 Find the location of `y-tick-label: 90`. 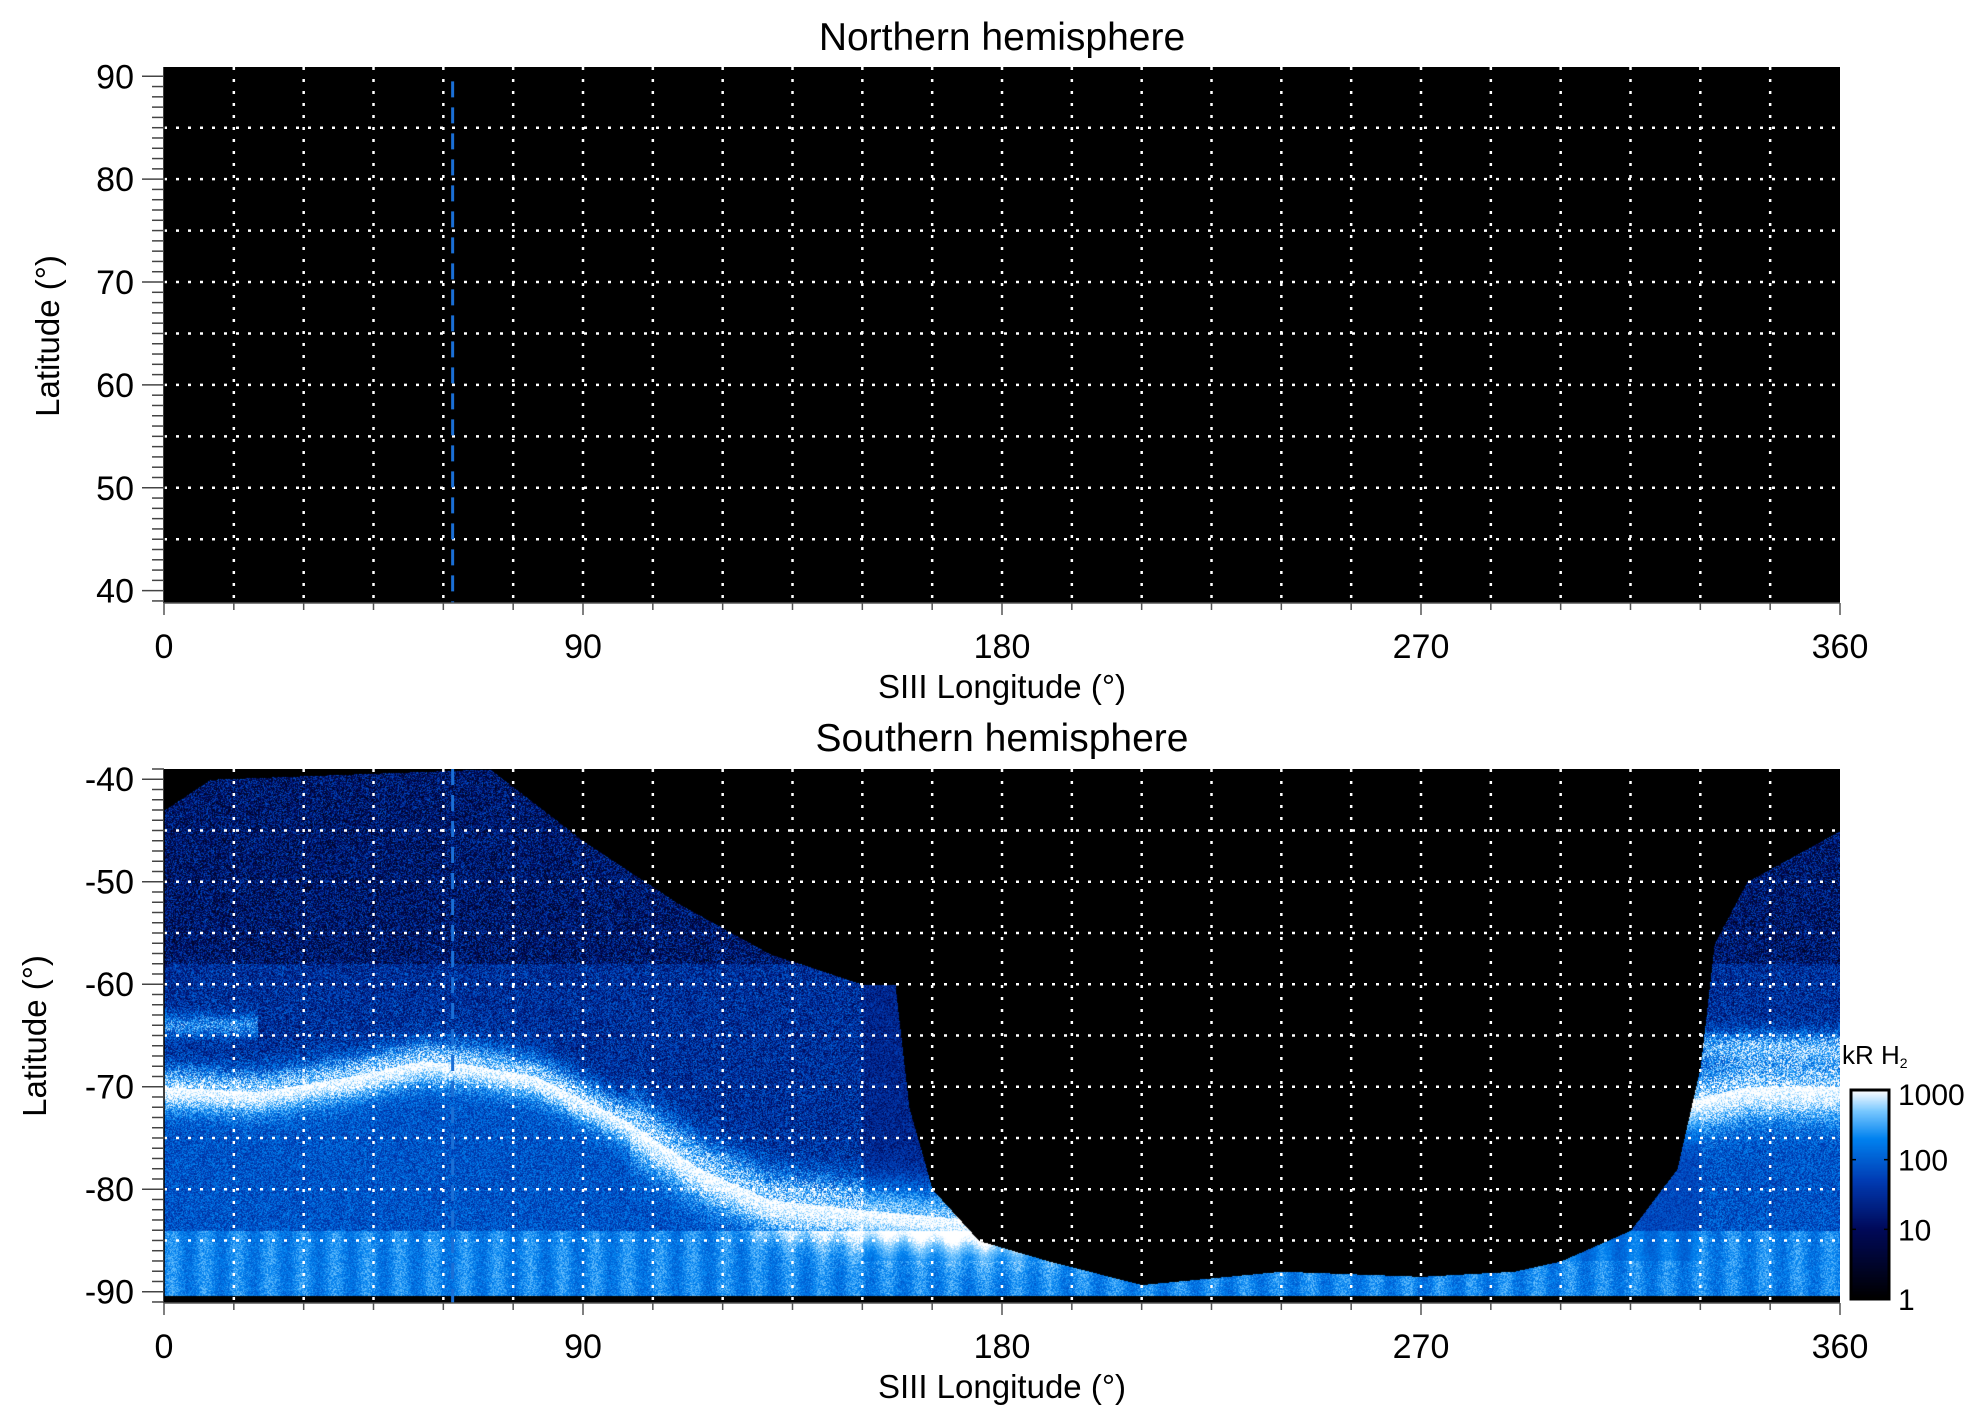

y-tick-label: 90 is located at coordinates (115, 77).